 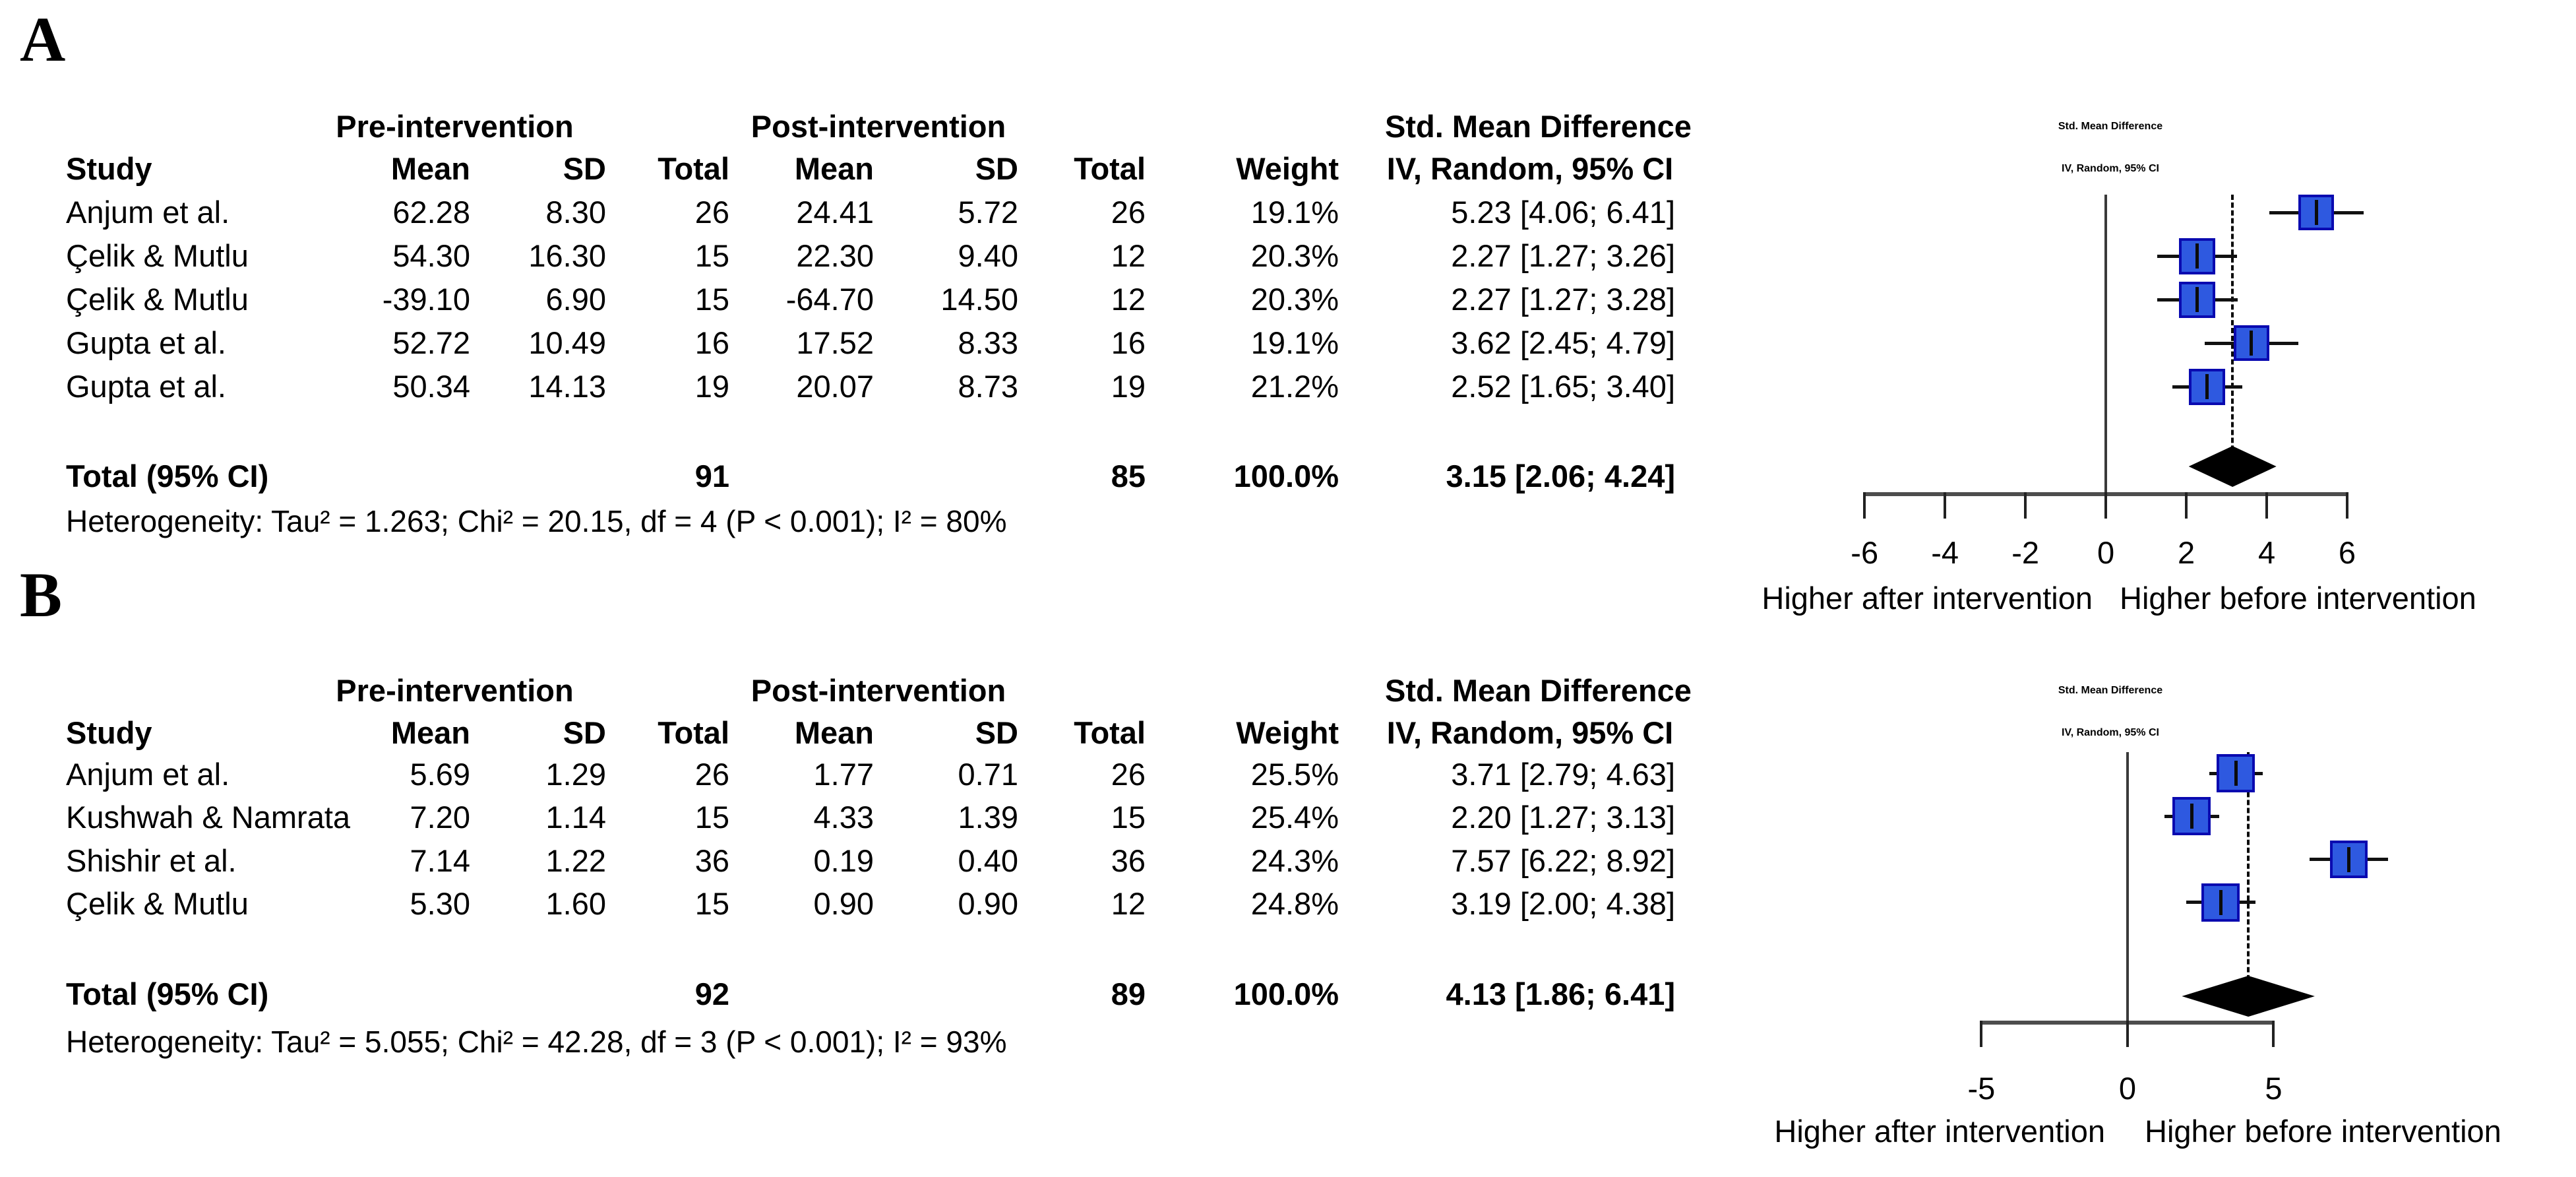 I want to click on x-axis-tick-label: -5, so click(x=1981, y=1089).